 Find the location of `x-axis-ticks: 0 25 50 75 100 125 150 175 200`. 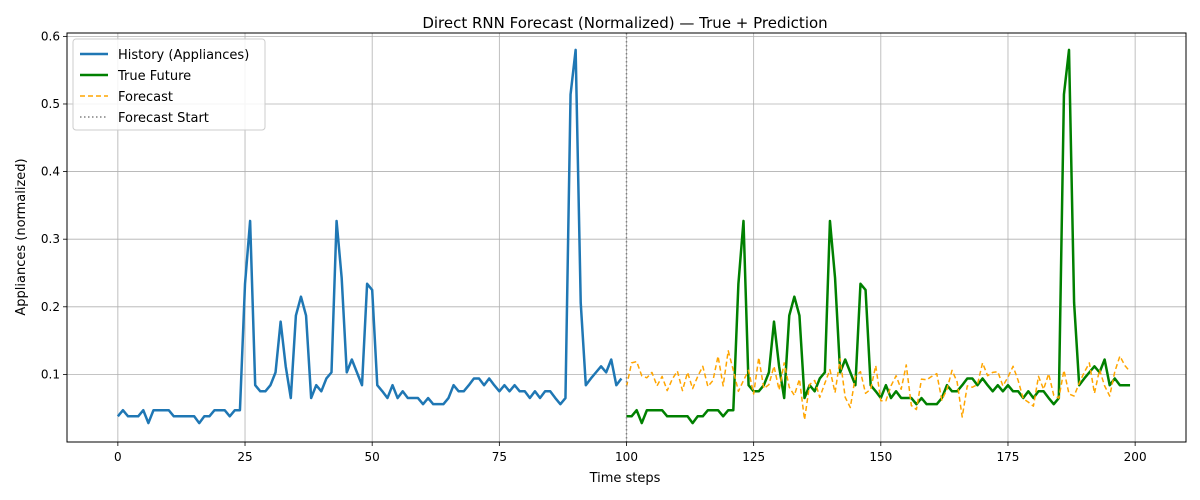

x-axis-ticks: 0 25 50 75 100 125 150 175 200 is located at coordinates (630, 453).